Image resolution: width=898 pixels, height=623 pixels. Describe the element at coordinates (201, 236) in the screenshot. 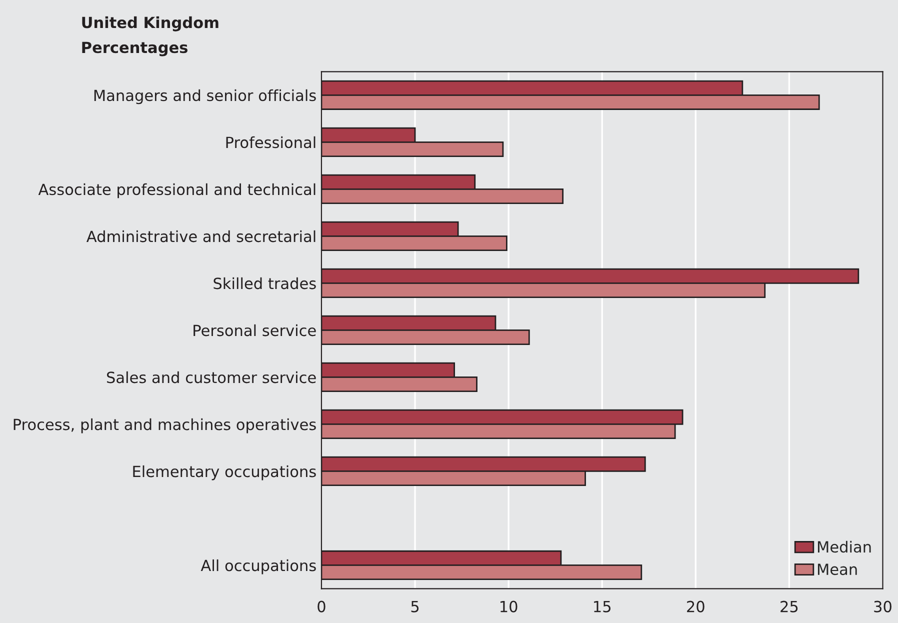

I see `y-tick-label: Administrative and secretarial` at that location.